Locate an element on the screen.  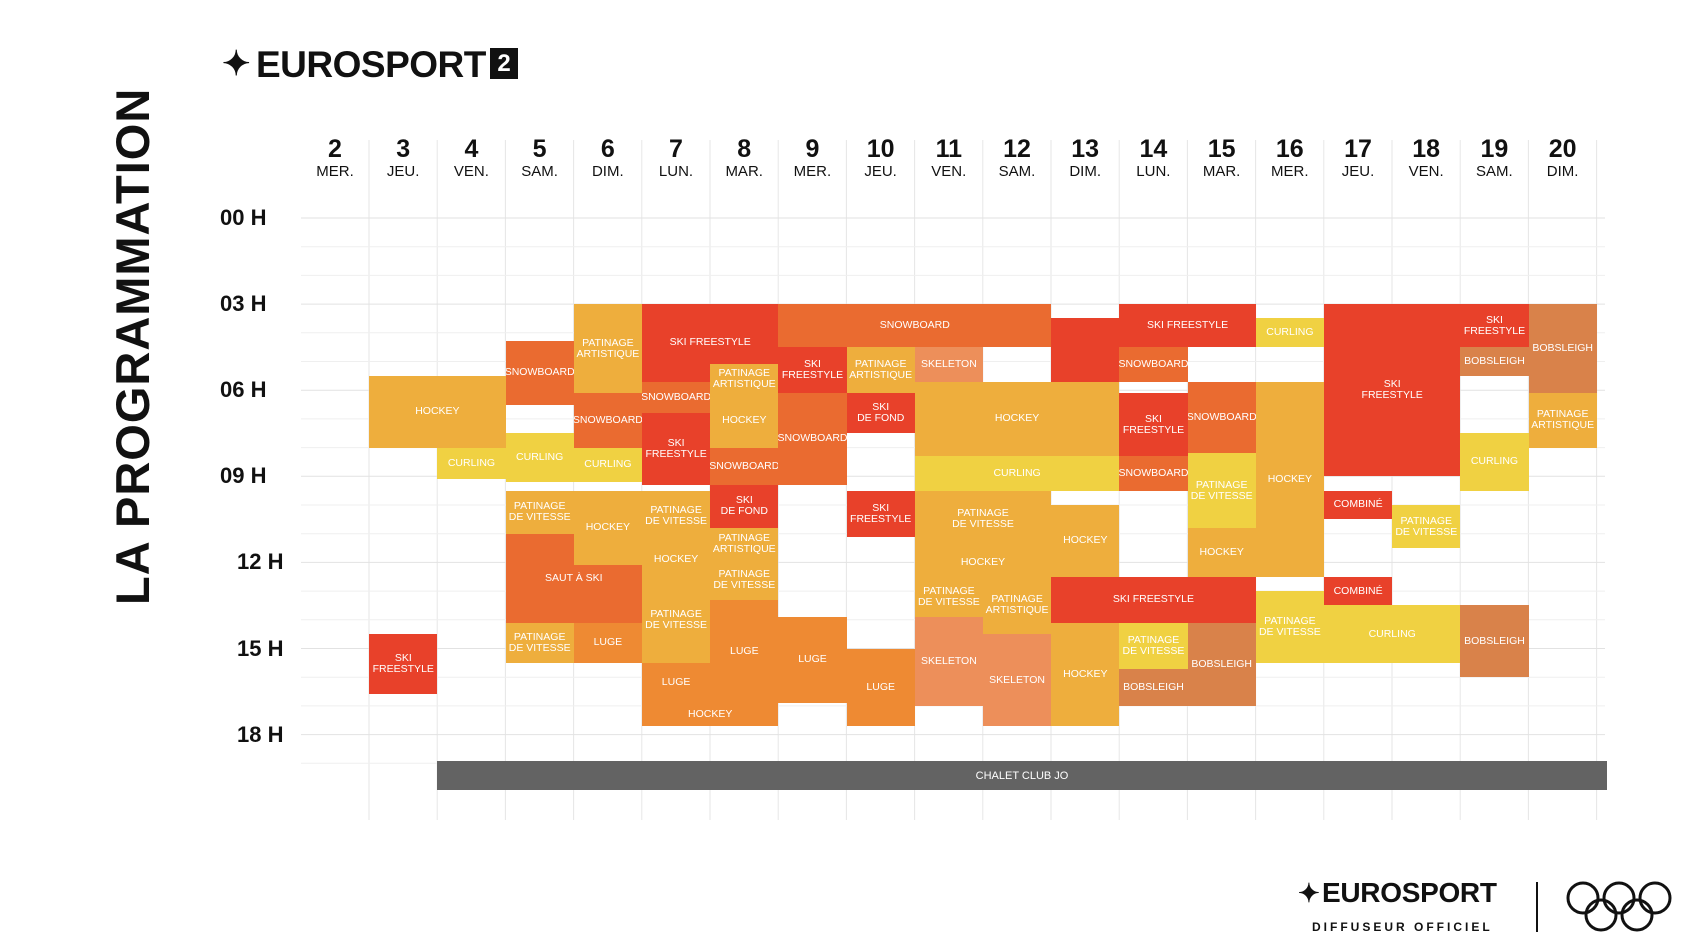
schedule-block-label: PATINAGE ARTISTIQUE is located at coordinates (1017, 605).